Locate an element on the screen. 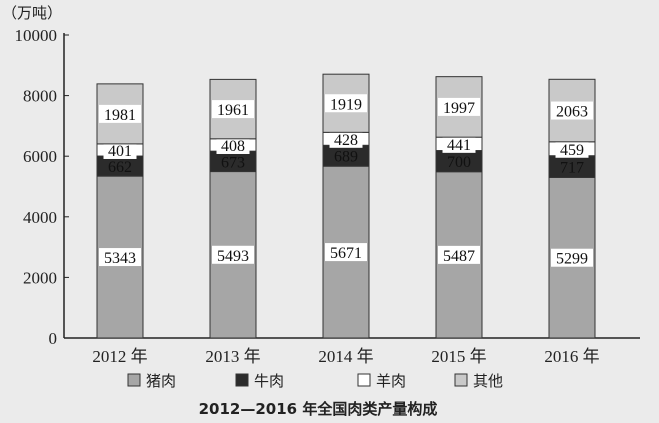 The height and width of the screenshot is (423, 659). y-tick-label: 6000 is located at coordinates (40, 156).